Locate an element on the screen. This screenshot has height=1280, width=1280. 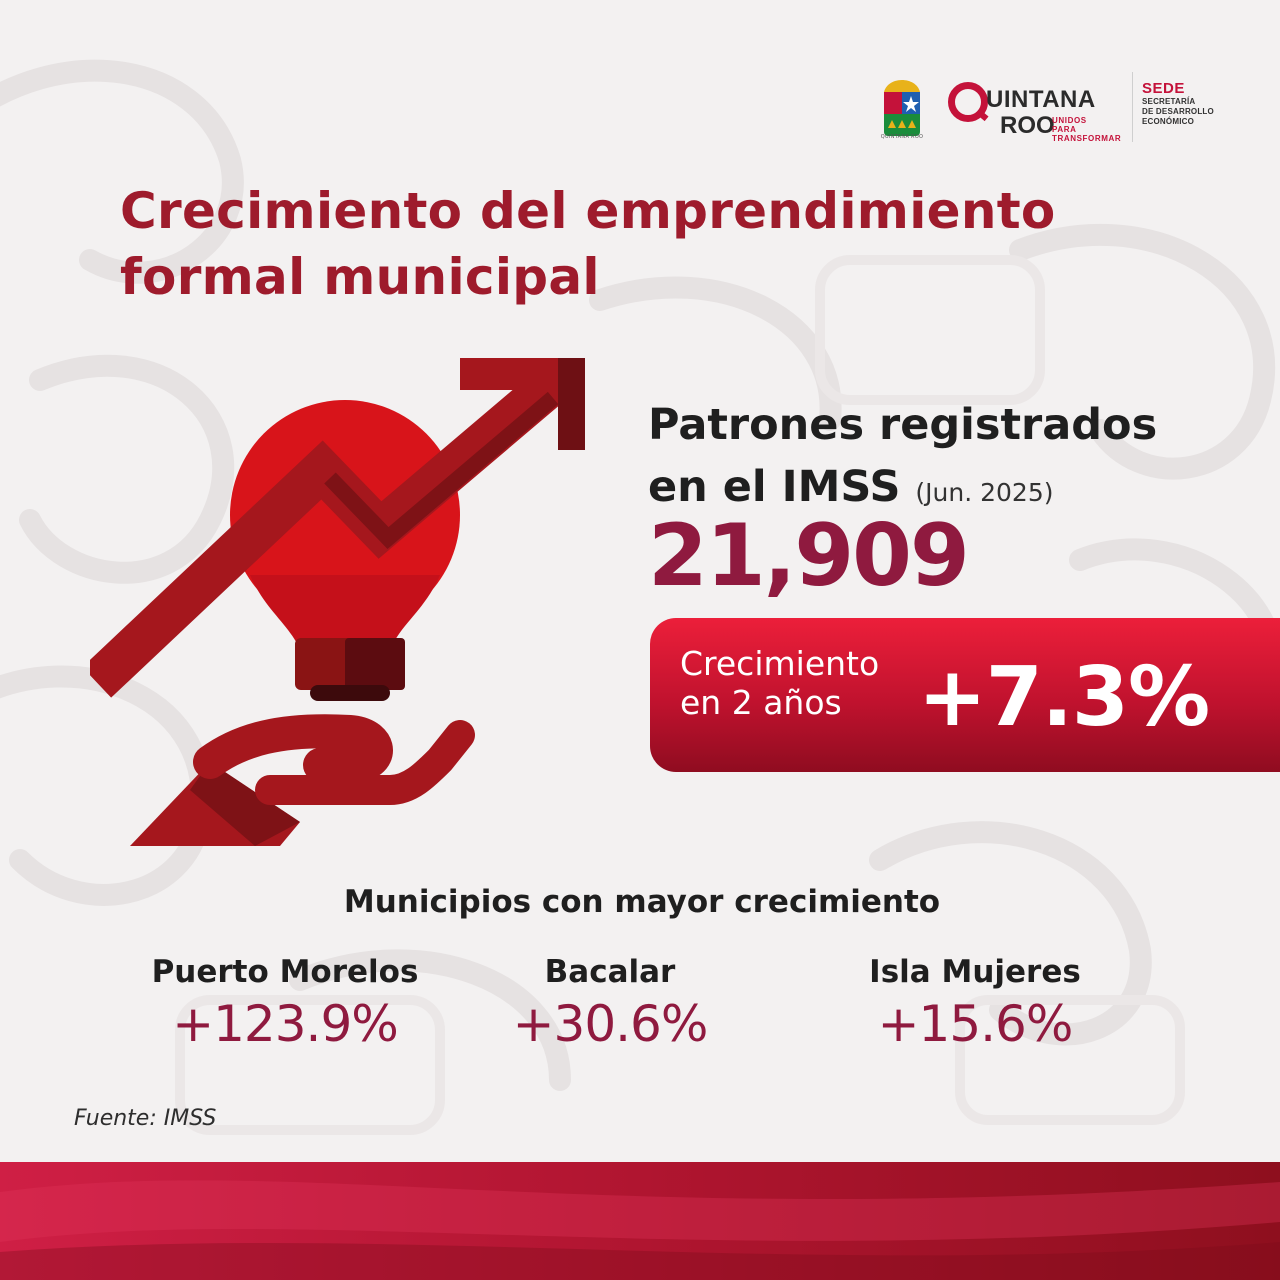
growth-label-line-1: Crecimiento is located at coordinates (780, 663).